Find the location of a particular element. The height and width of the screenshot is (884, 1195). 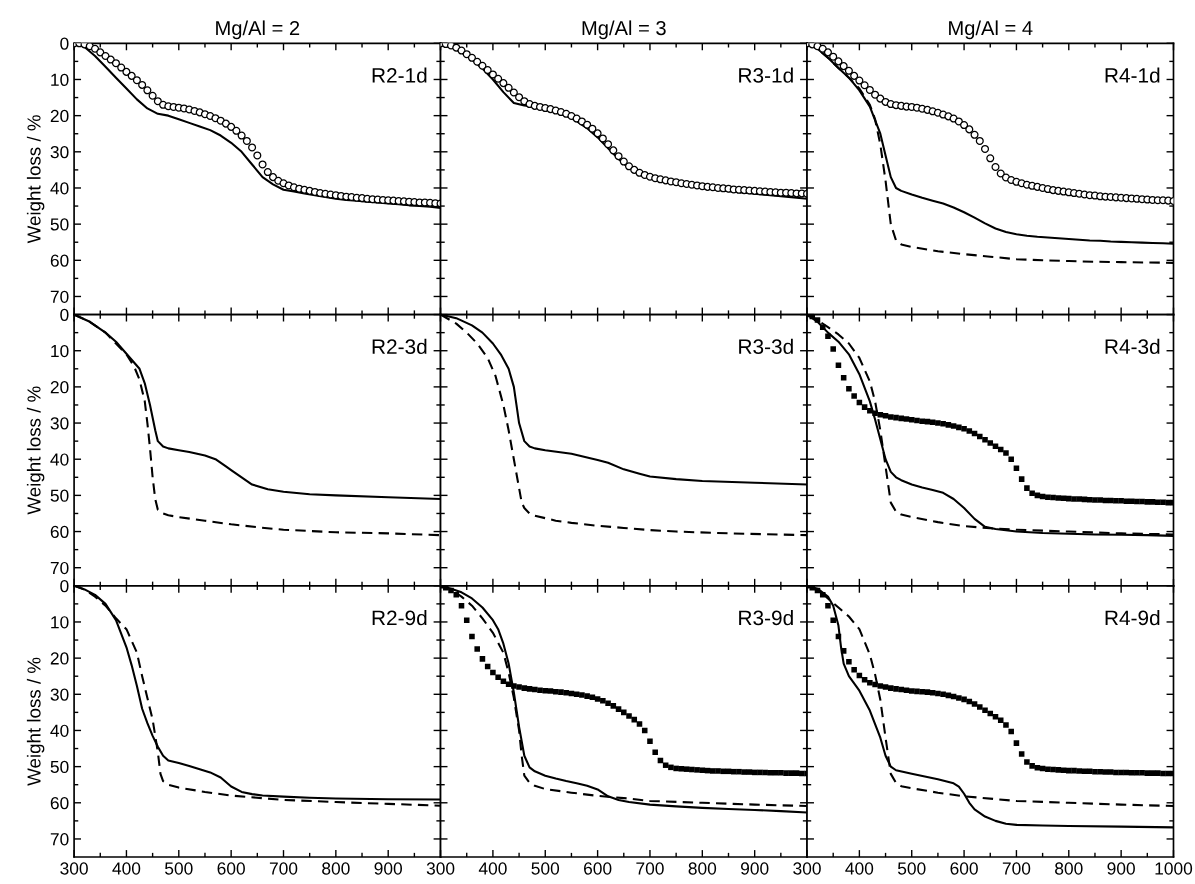

annotation: R4-3d is located at coordinates (1132, 346).